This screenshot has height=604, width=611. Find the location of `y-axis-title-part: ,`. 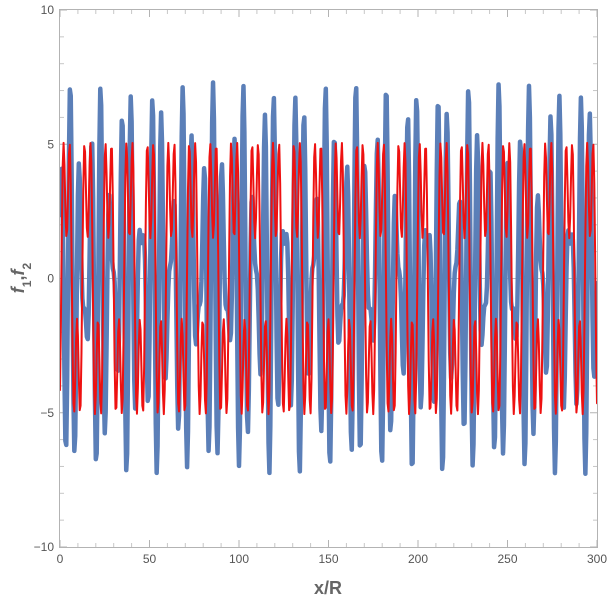

y-axis-title-part: , is located at coordinates (18, 277).